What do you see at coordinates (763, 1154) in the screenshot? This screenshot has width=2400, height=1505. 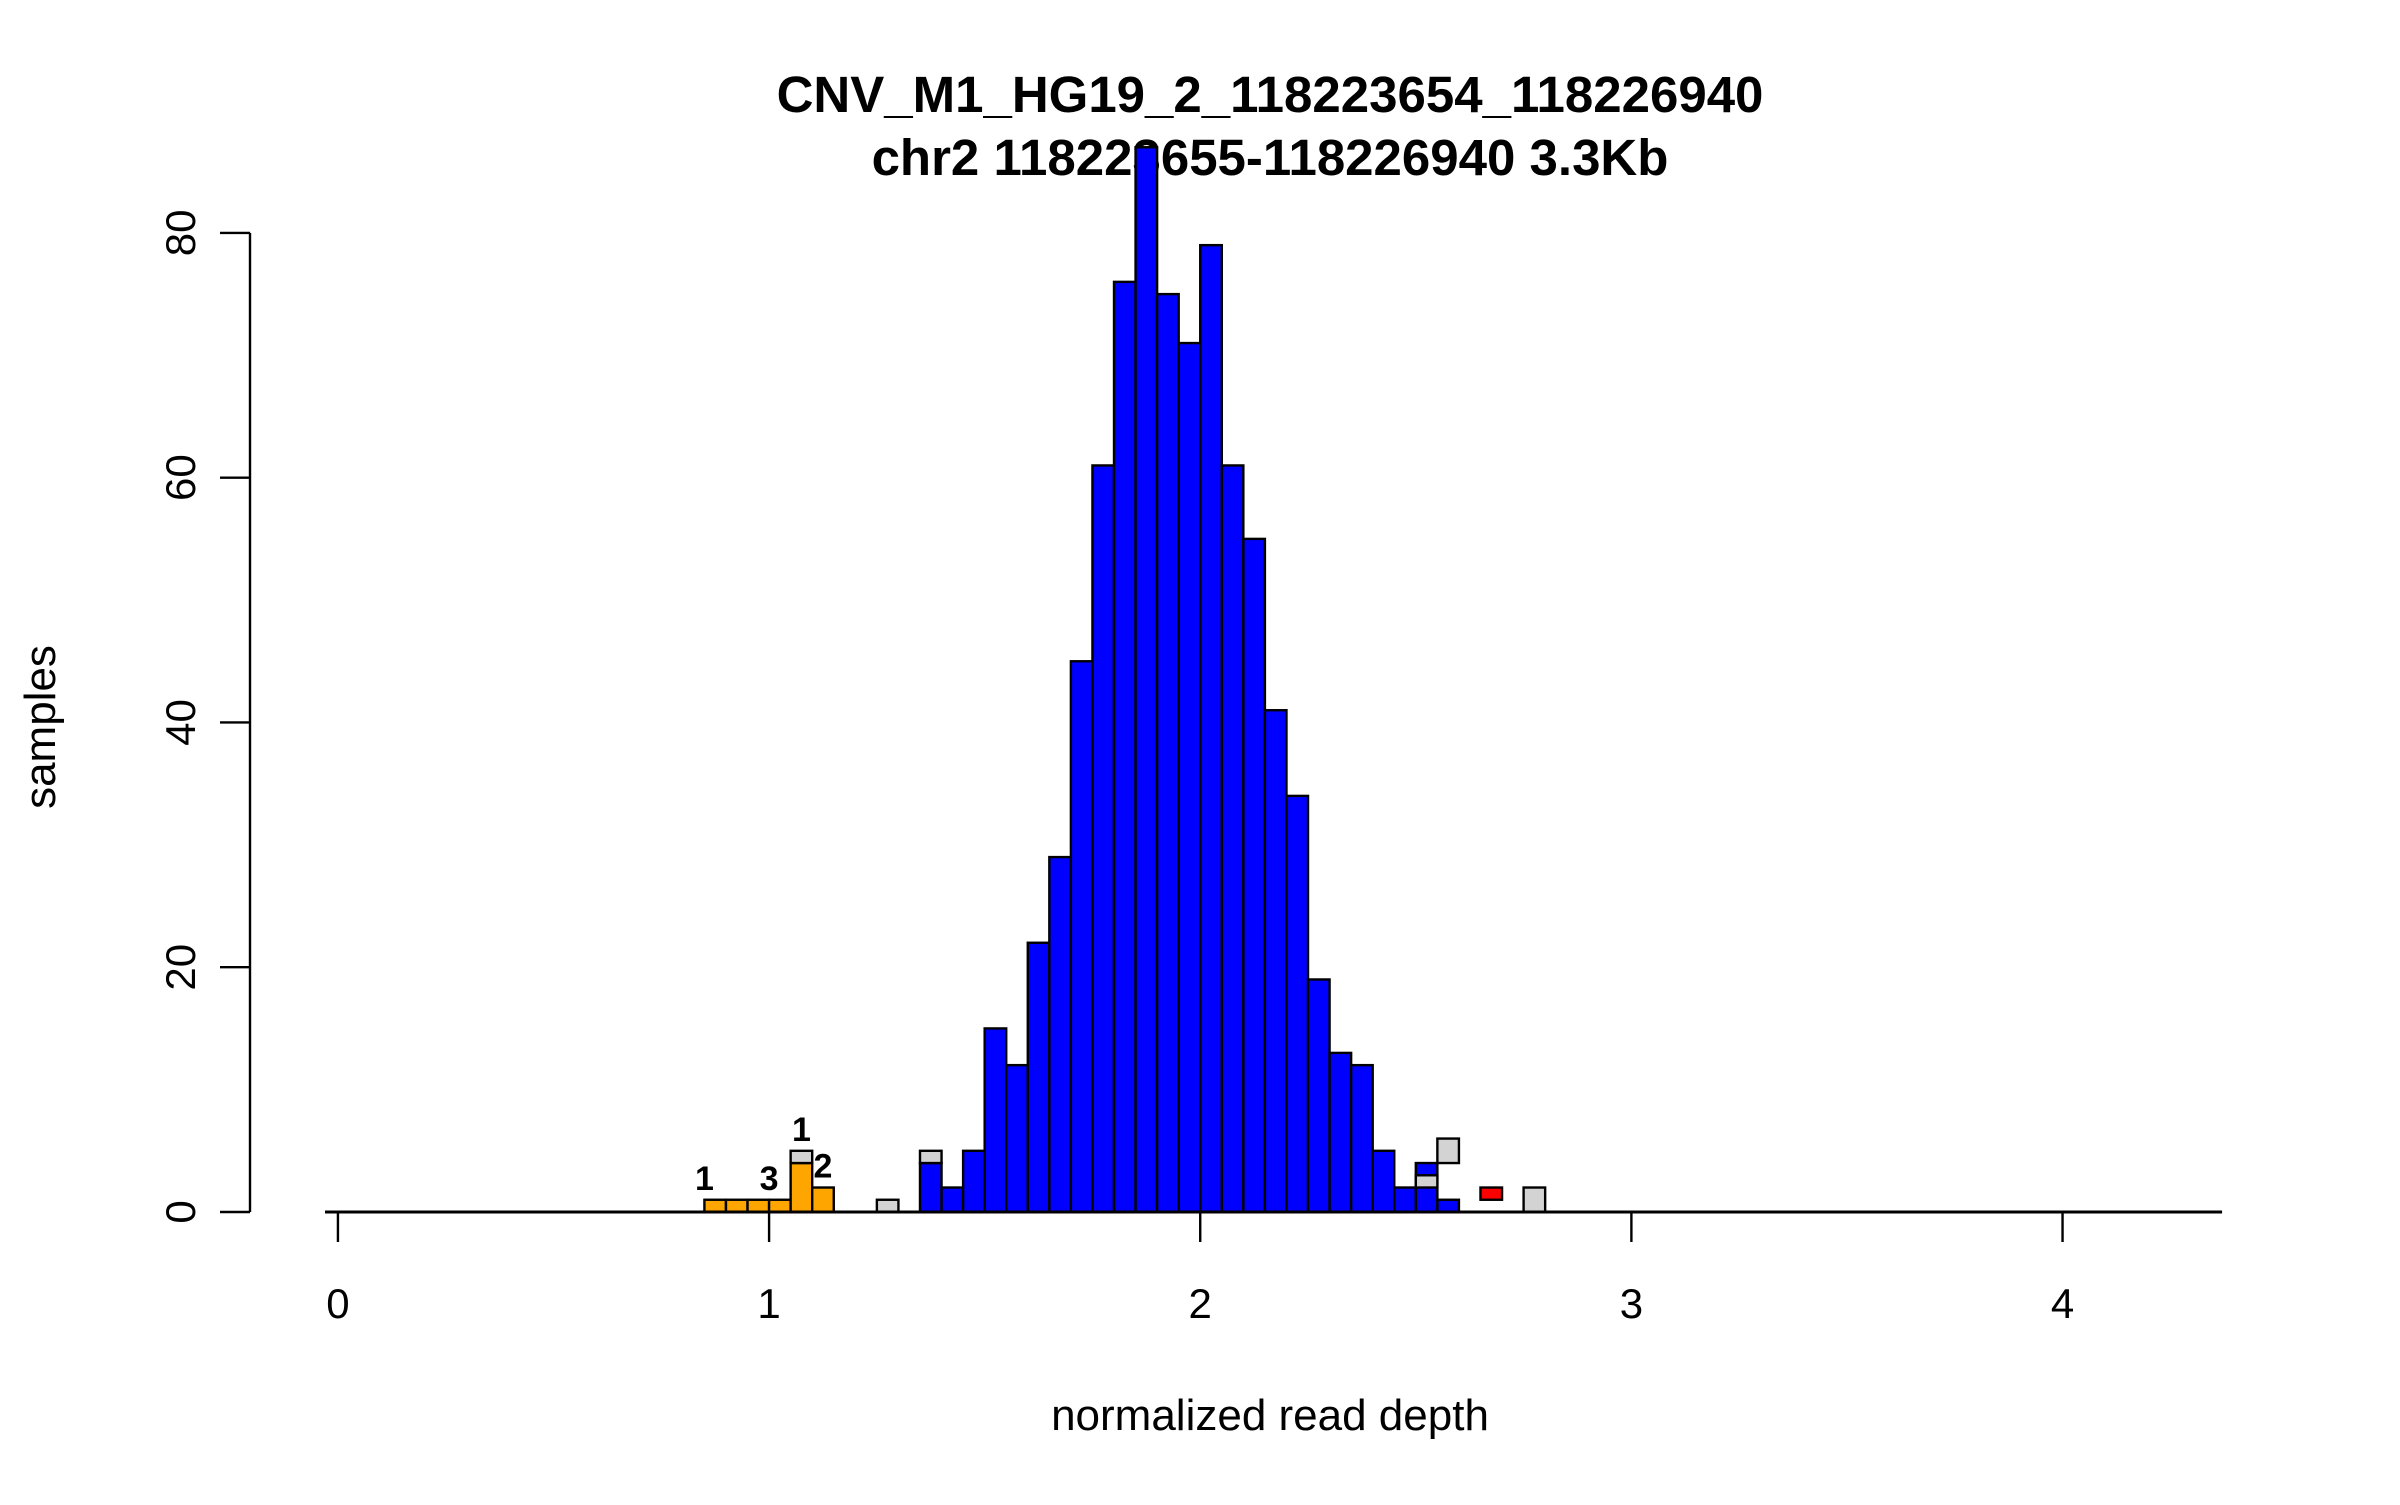 I see `count-labels-layer: 1 312` at bounding box center [763, 1154].